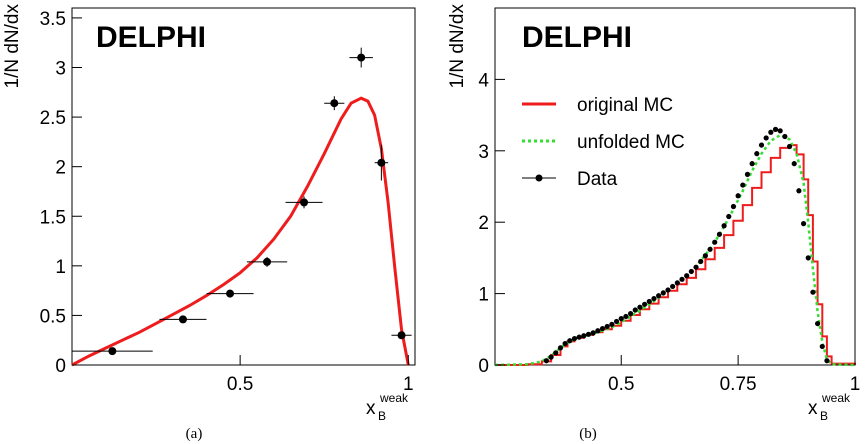  Describe the element at coordinates (194, 434) in the screenshot. I see `panel-a-caption: (a)` at that location.